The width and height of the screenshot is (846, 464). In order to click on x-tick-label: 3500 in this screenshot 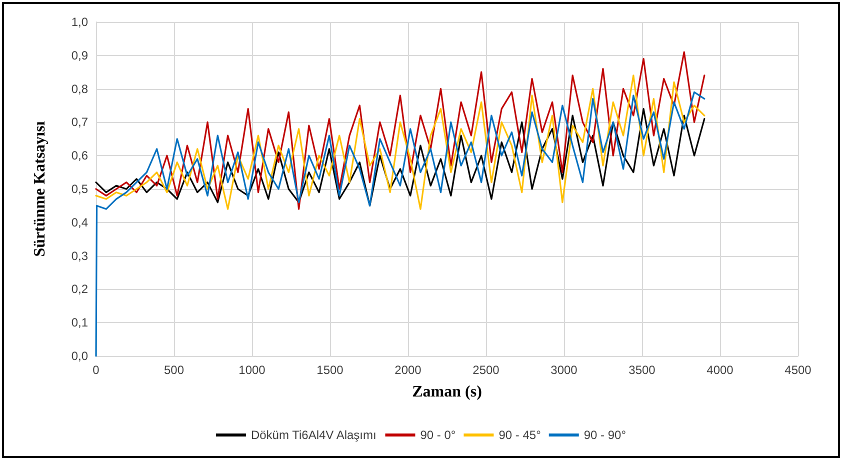, I will do `click(642, 370)`.